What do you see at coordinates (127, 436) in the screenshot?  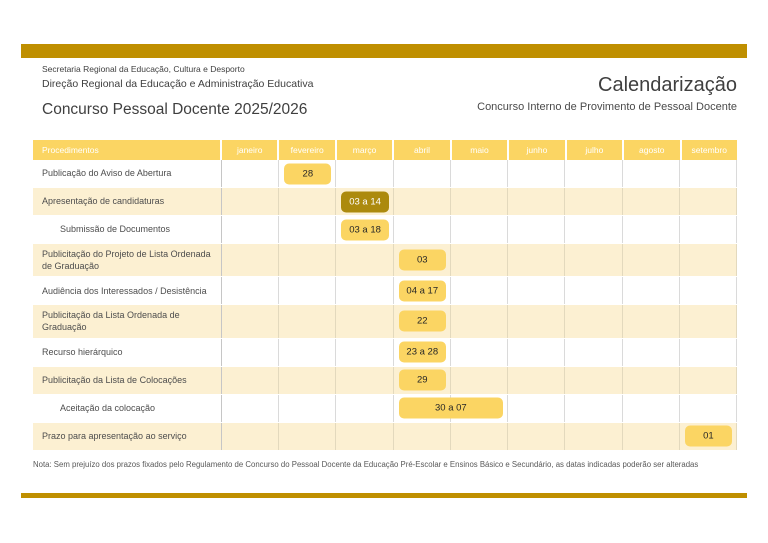 I see `row-label: Prazo para apresentação ao serviço` at bounding box center [127, 436].